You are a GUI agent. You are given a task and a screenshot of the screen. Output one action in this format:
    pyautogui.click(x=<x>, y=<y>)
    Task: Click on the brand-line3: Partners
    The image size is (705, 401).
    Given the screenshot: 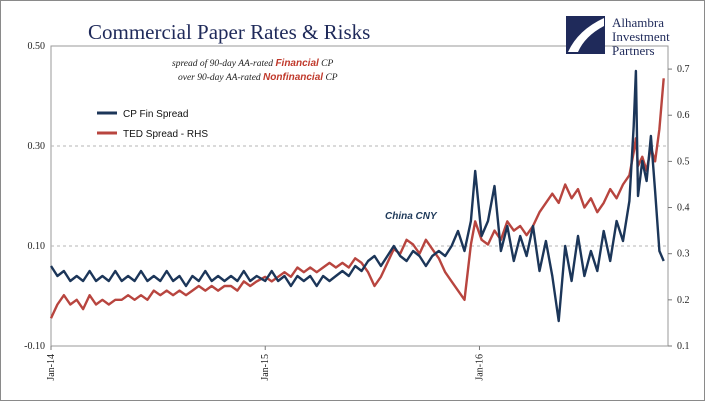 What is the action you would take?
    pyautogui.click(x=633, y=50)
    